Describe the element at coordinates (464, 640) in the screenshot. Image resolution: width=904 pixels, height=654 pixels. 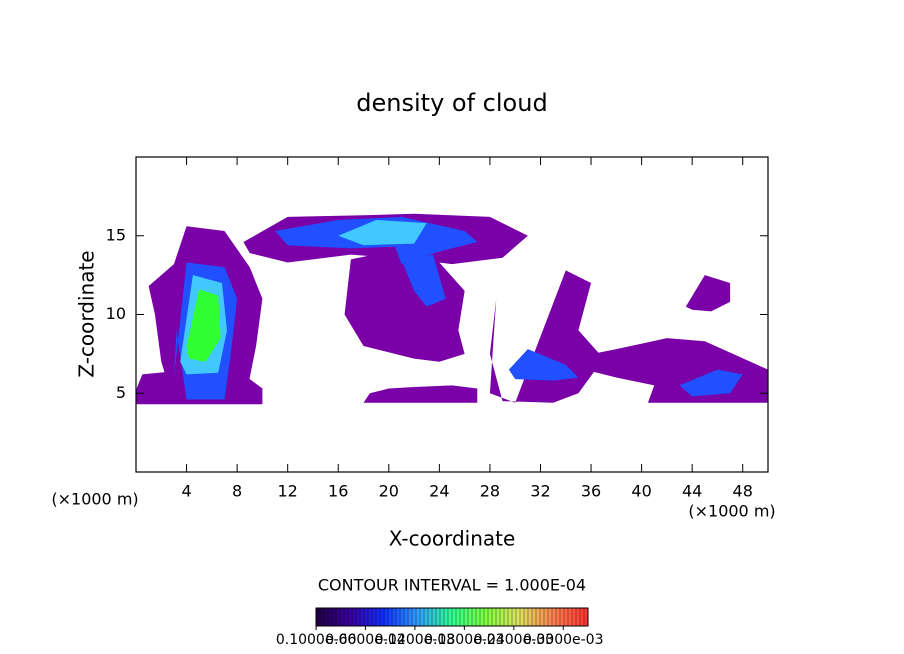
I see `colorbar-tick-label: 0.1800e-03` at that location.